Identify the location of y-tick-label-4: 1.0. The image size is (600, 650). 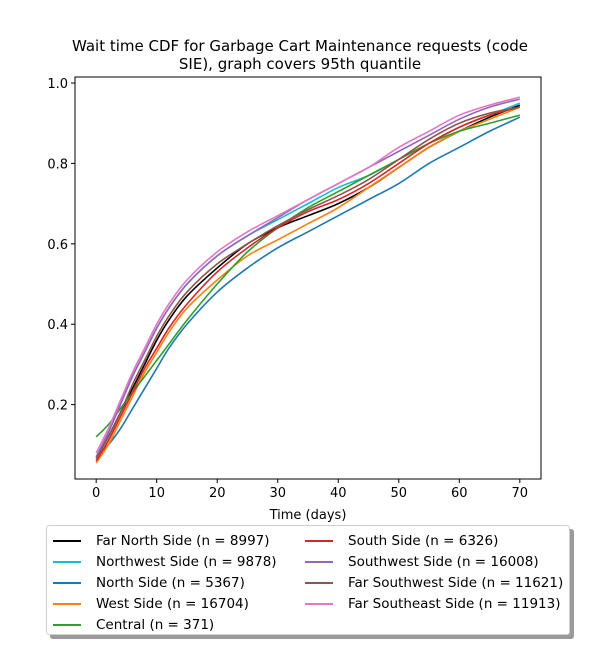
(57, 84).